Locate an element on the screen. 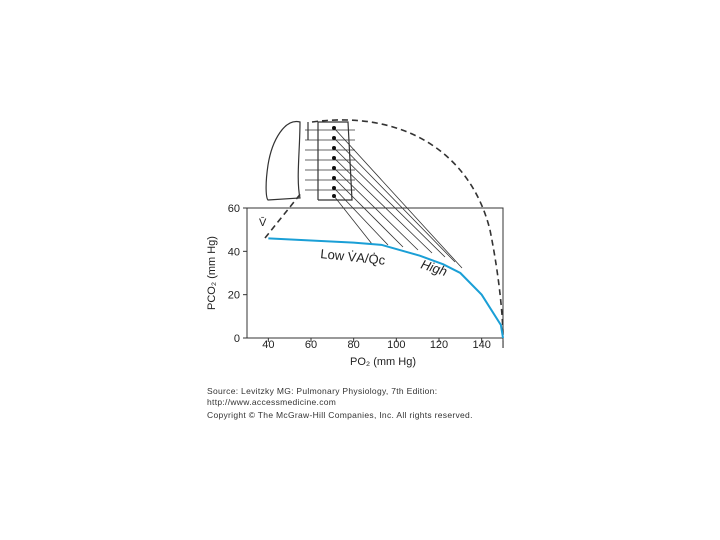 The image size is (720, 540). y-tick-label: 20 is located at coordinates (234, 296).